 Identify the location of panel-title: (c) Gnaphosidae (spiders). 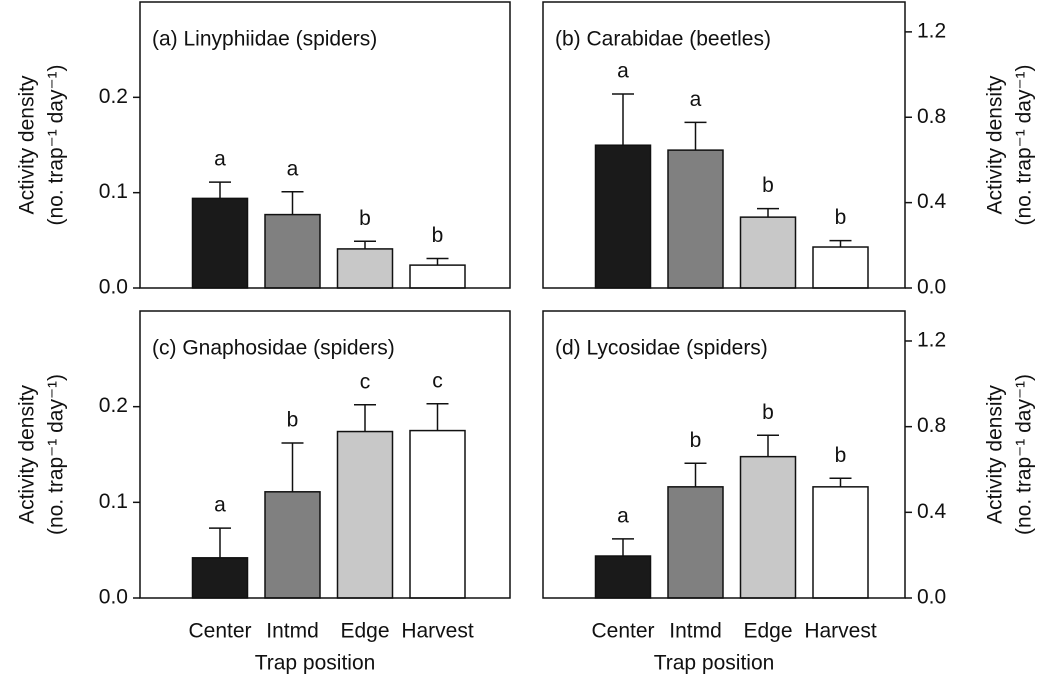
(273, 348).